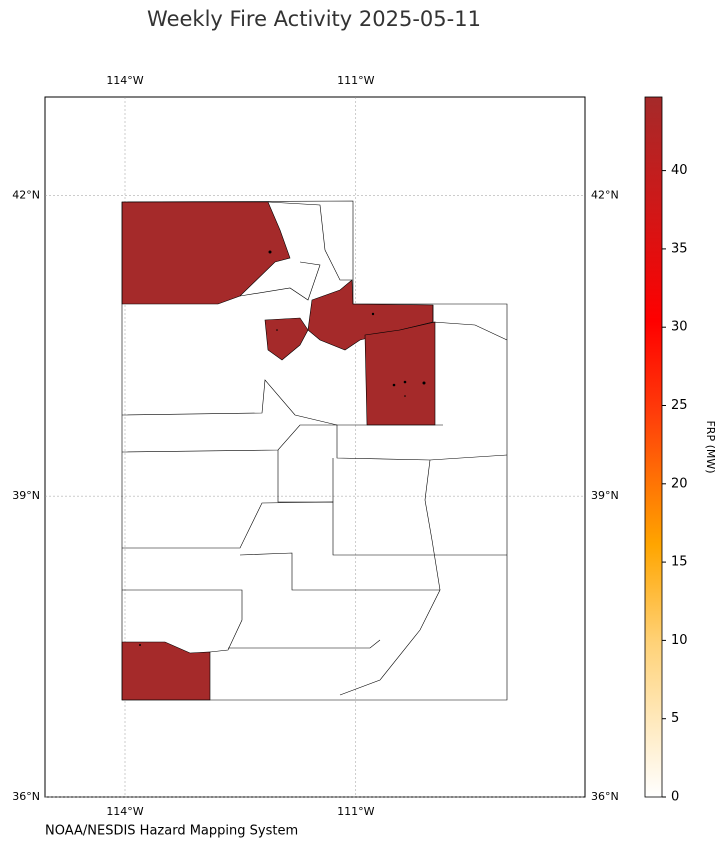  I want to click on colorbar-tick-label: 0, so click(675, 797).